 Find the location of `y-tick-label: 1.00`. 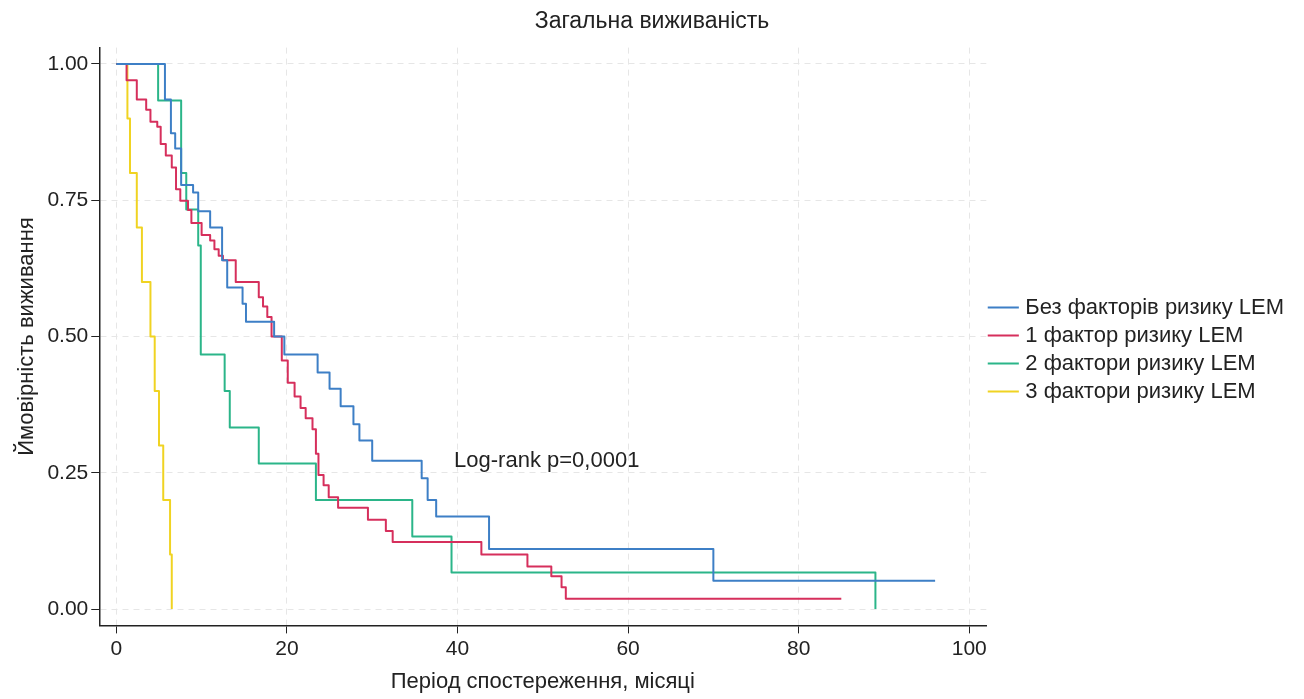

y-tick-label: 1.00 is located at coordinates (68, 62).